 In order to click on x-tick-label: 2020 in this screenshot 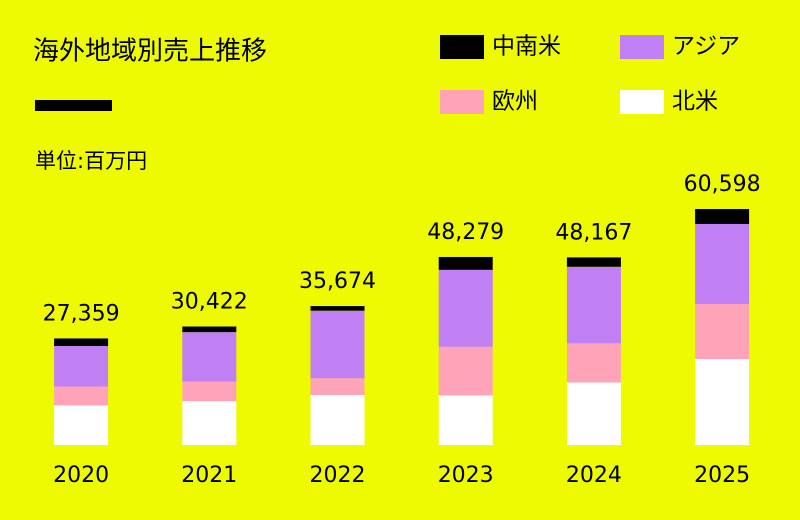, I will do `click(81, 475)`.